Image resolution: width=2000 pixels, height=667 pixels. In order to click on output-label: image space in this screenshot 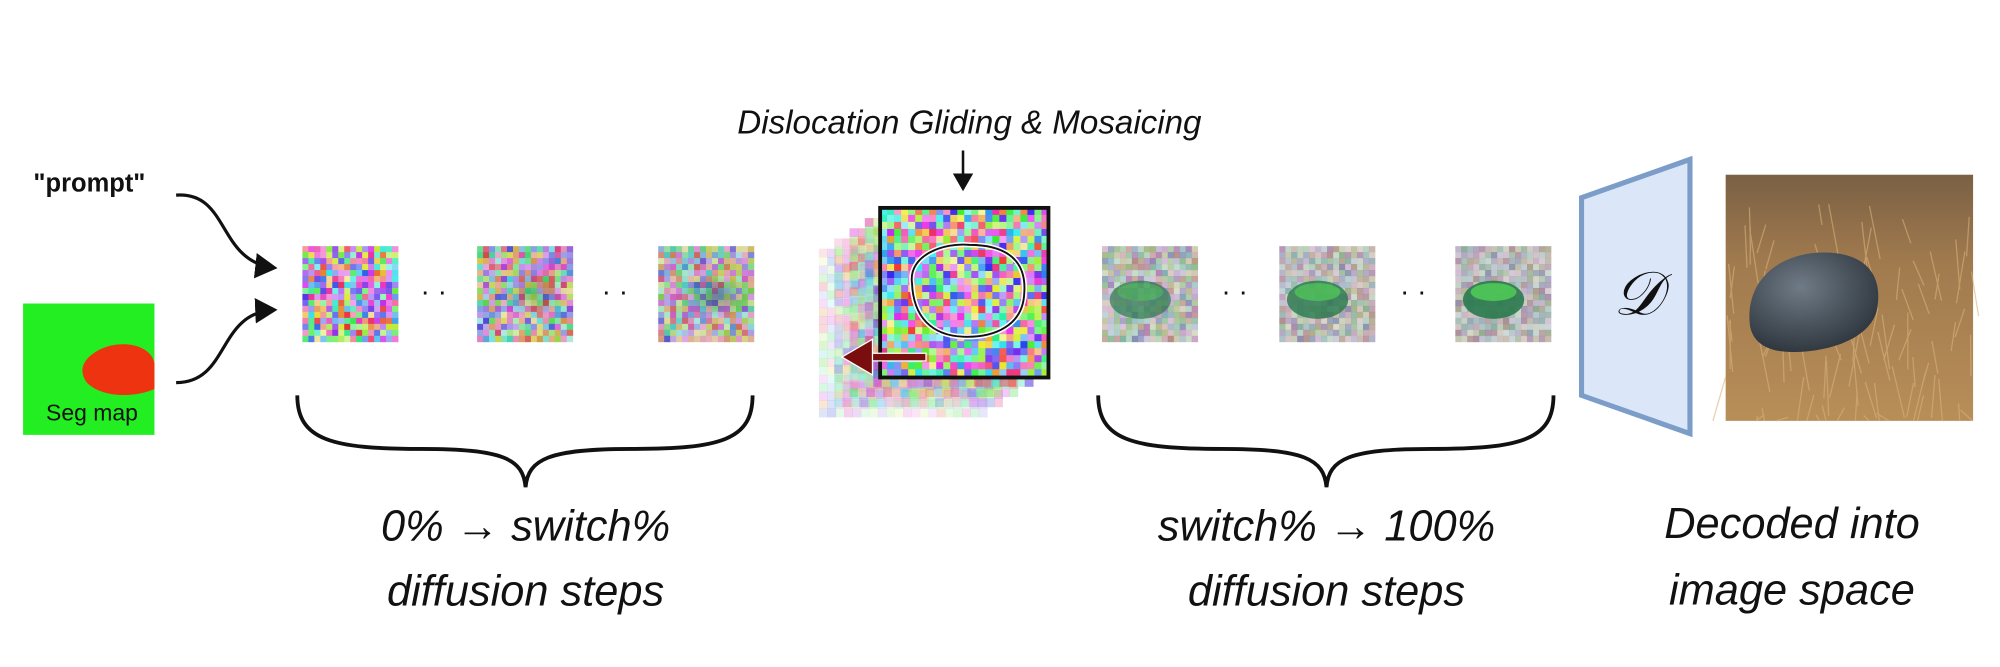, I will do `click(1792, 590)`.